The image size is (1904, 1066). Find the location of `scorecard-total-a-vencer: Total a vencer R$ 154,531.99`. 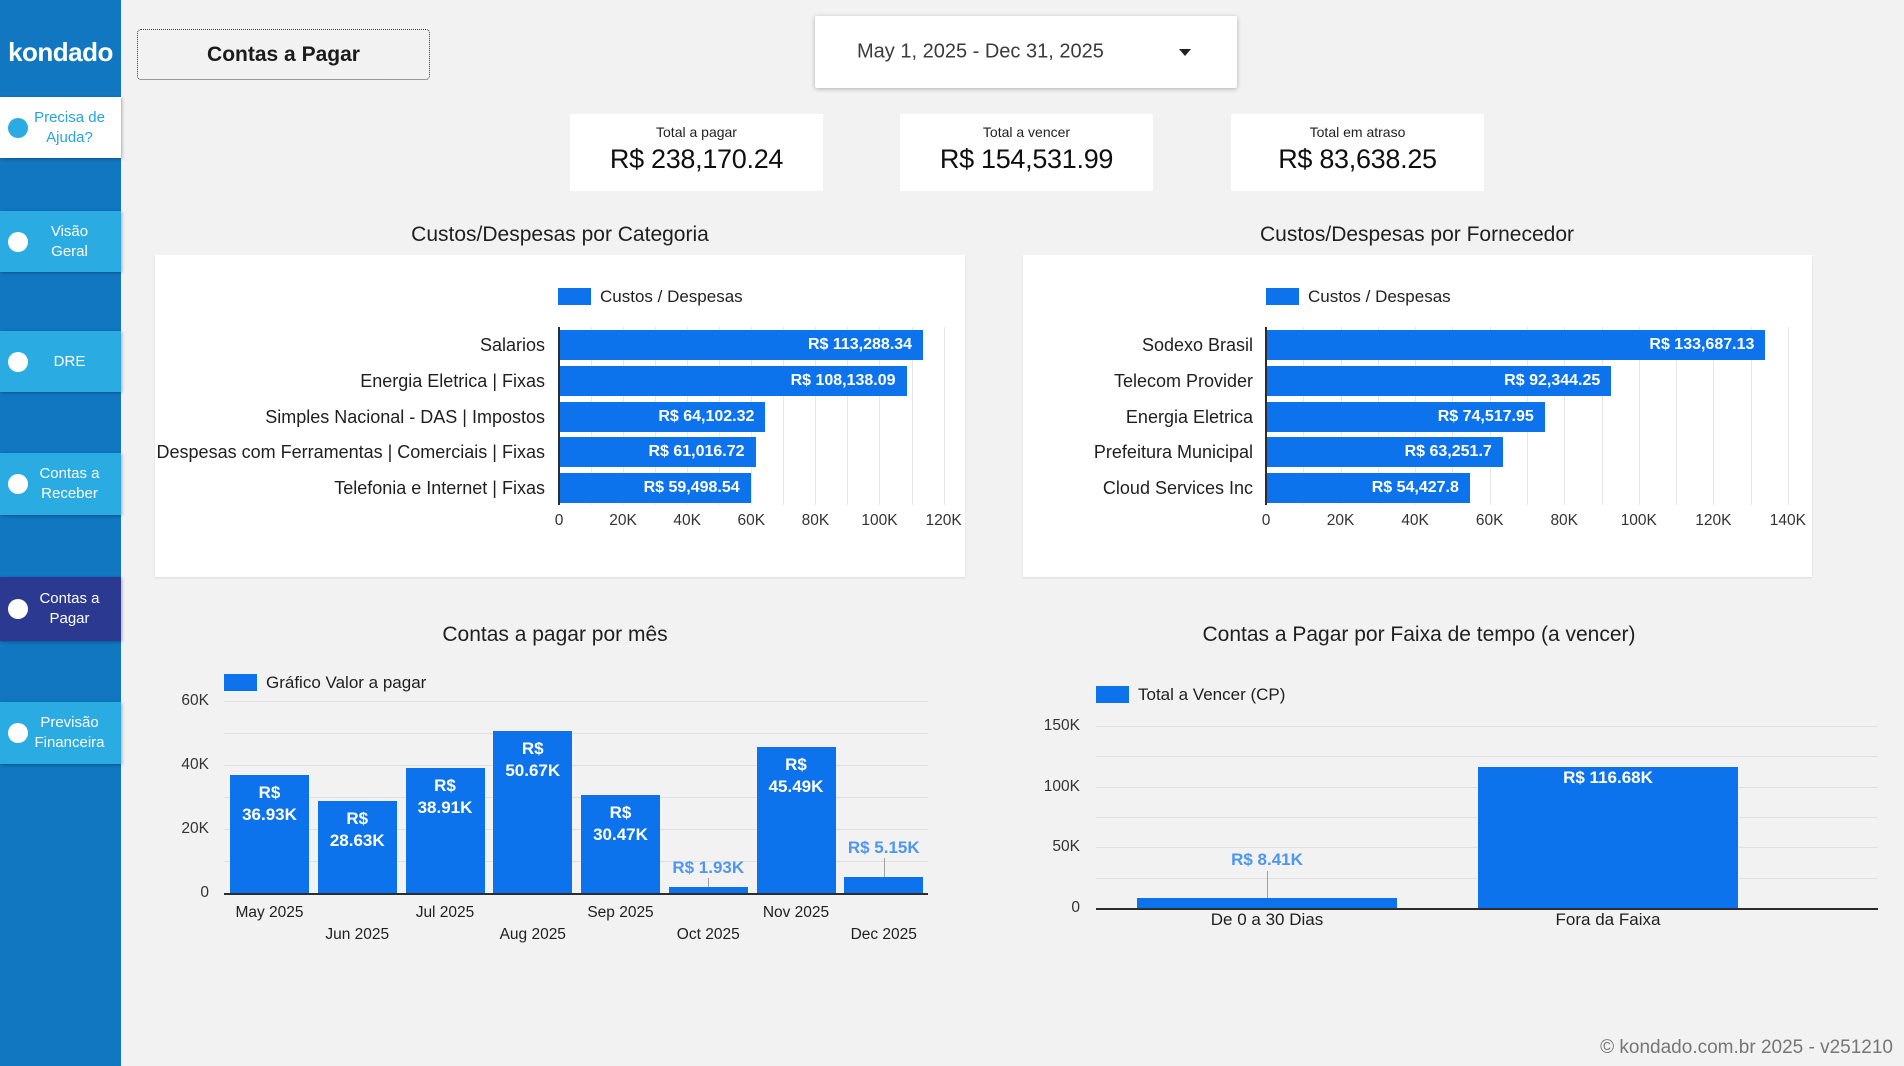

scorecard-total-a-vencer: Total a vencer R$ 154,531.99 is located at coordinates (1026, 152).